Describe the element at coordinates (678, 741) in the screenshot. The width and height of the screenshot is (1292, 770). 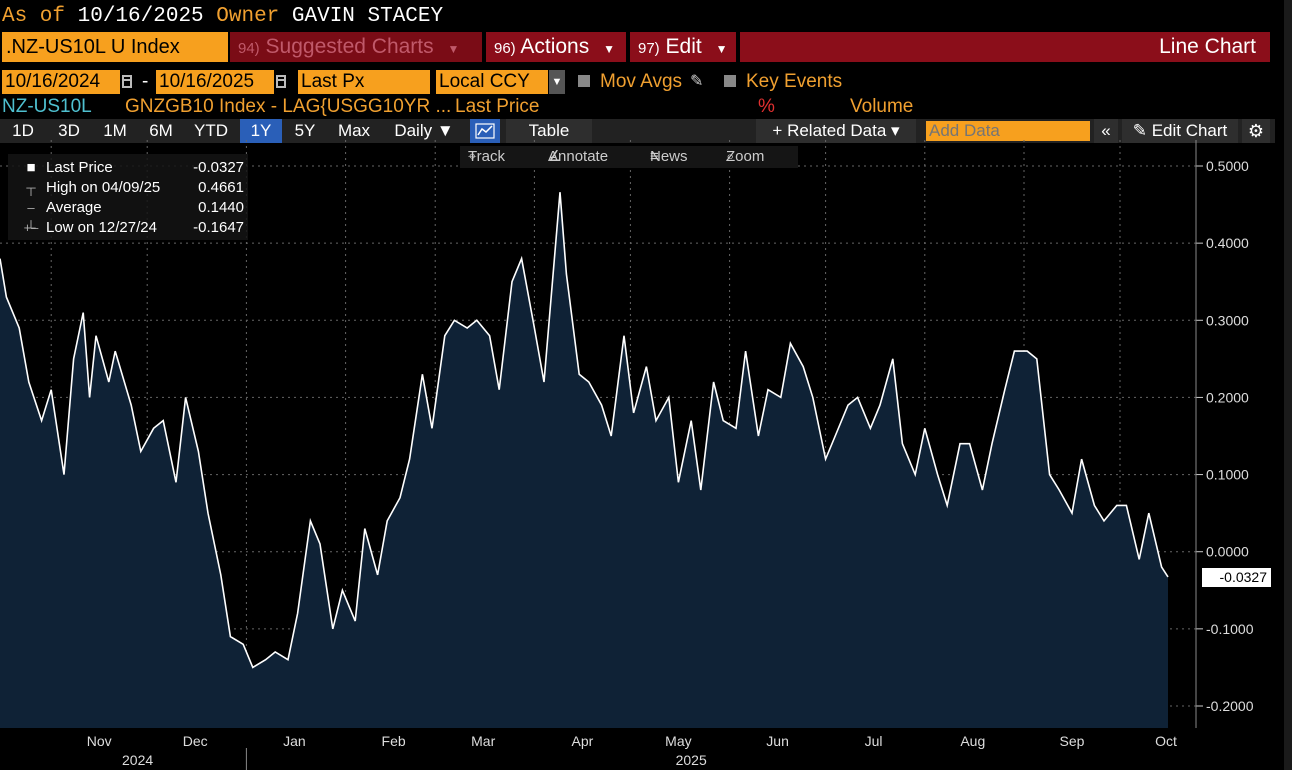
I see `x-tick-label: May` at that location.